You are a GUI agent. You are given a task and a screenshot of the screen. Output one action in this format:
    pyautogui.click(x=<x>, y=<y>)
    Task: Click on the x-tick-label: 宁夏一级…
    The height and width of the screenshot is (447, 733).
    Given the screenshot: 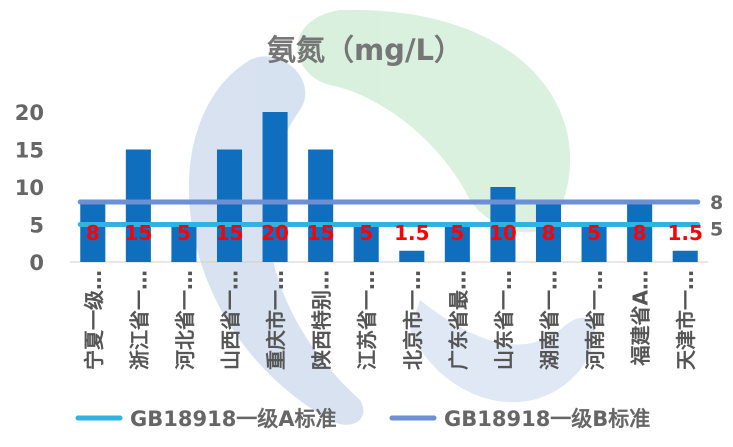 What is the action you would take?
    pyautogui.click(x=94, y=320)
    